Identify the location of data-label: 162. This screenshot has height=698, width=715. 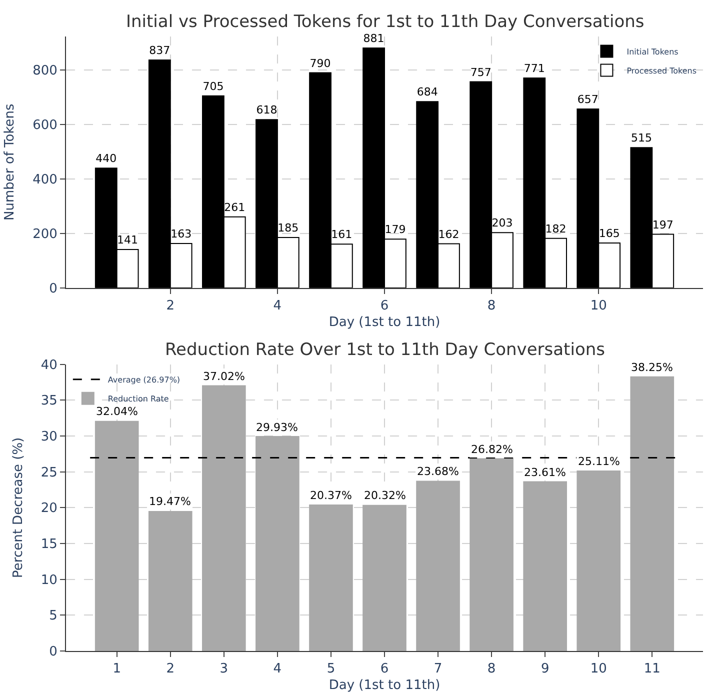
(449, 234).